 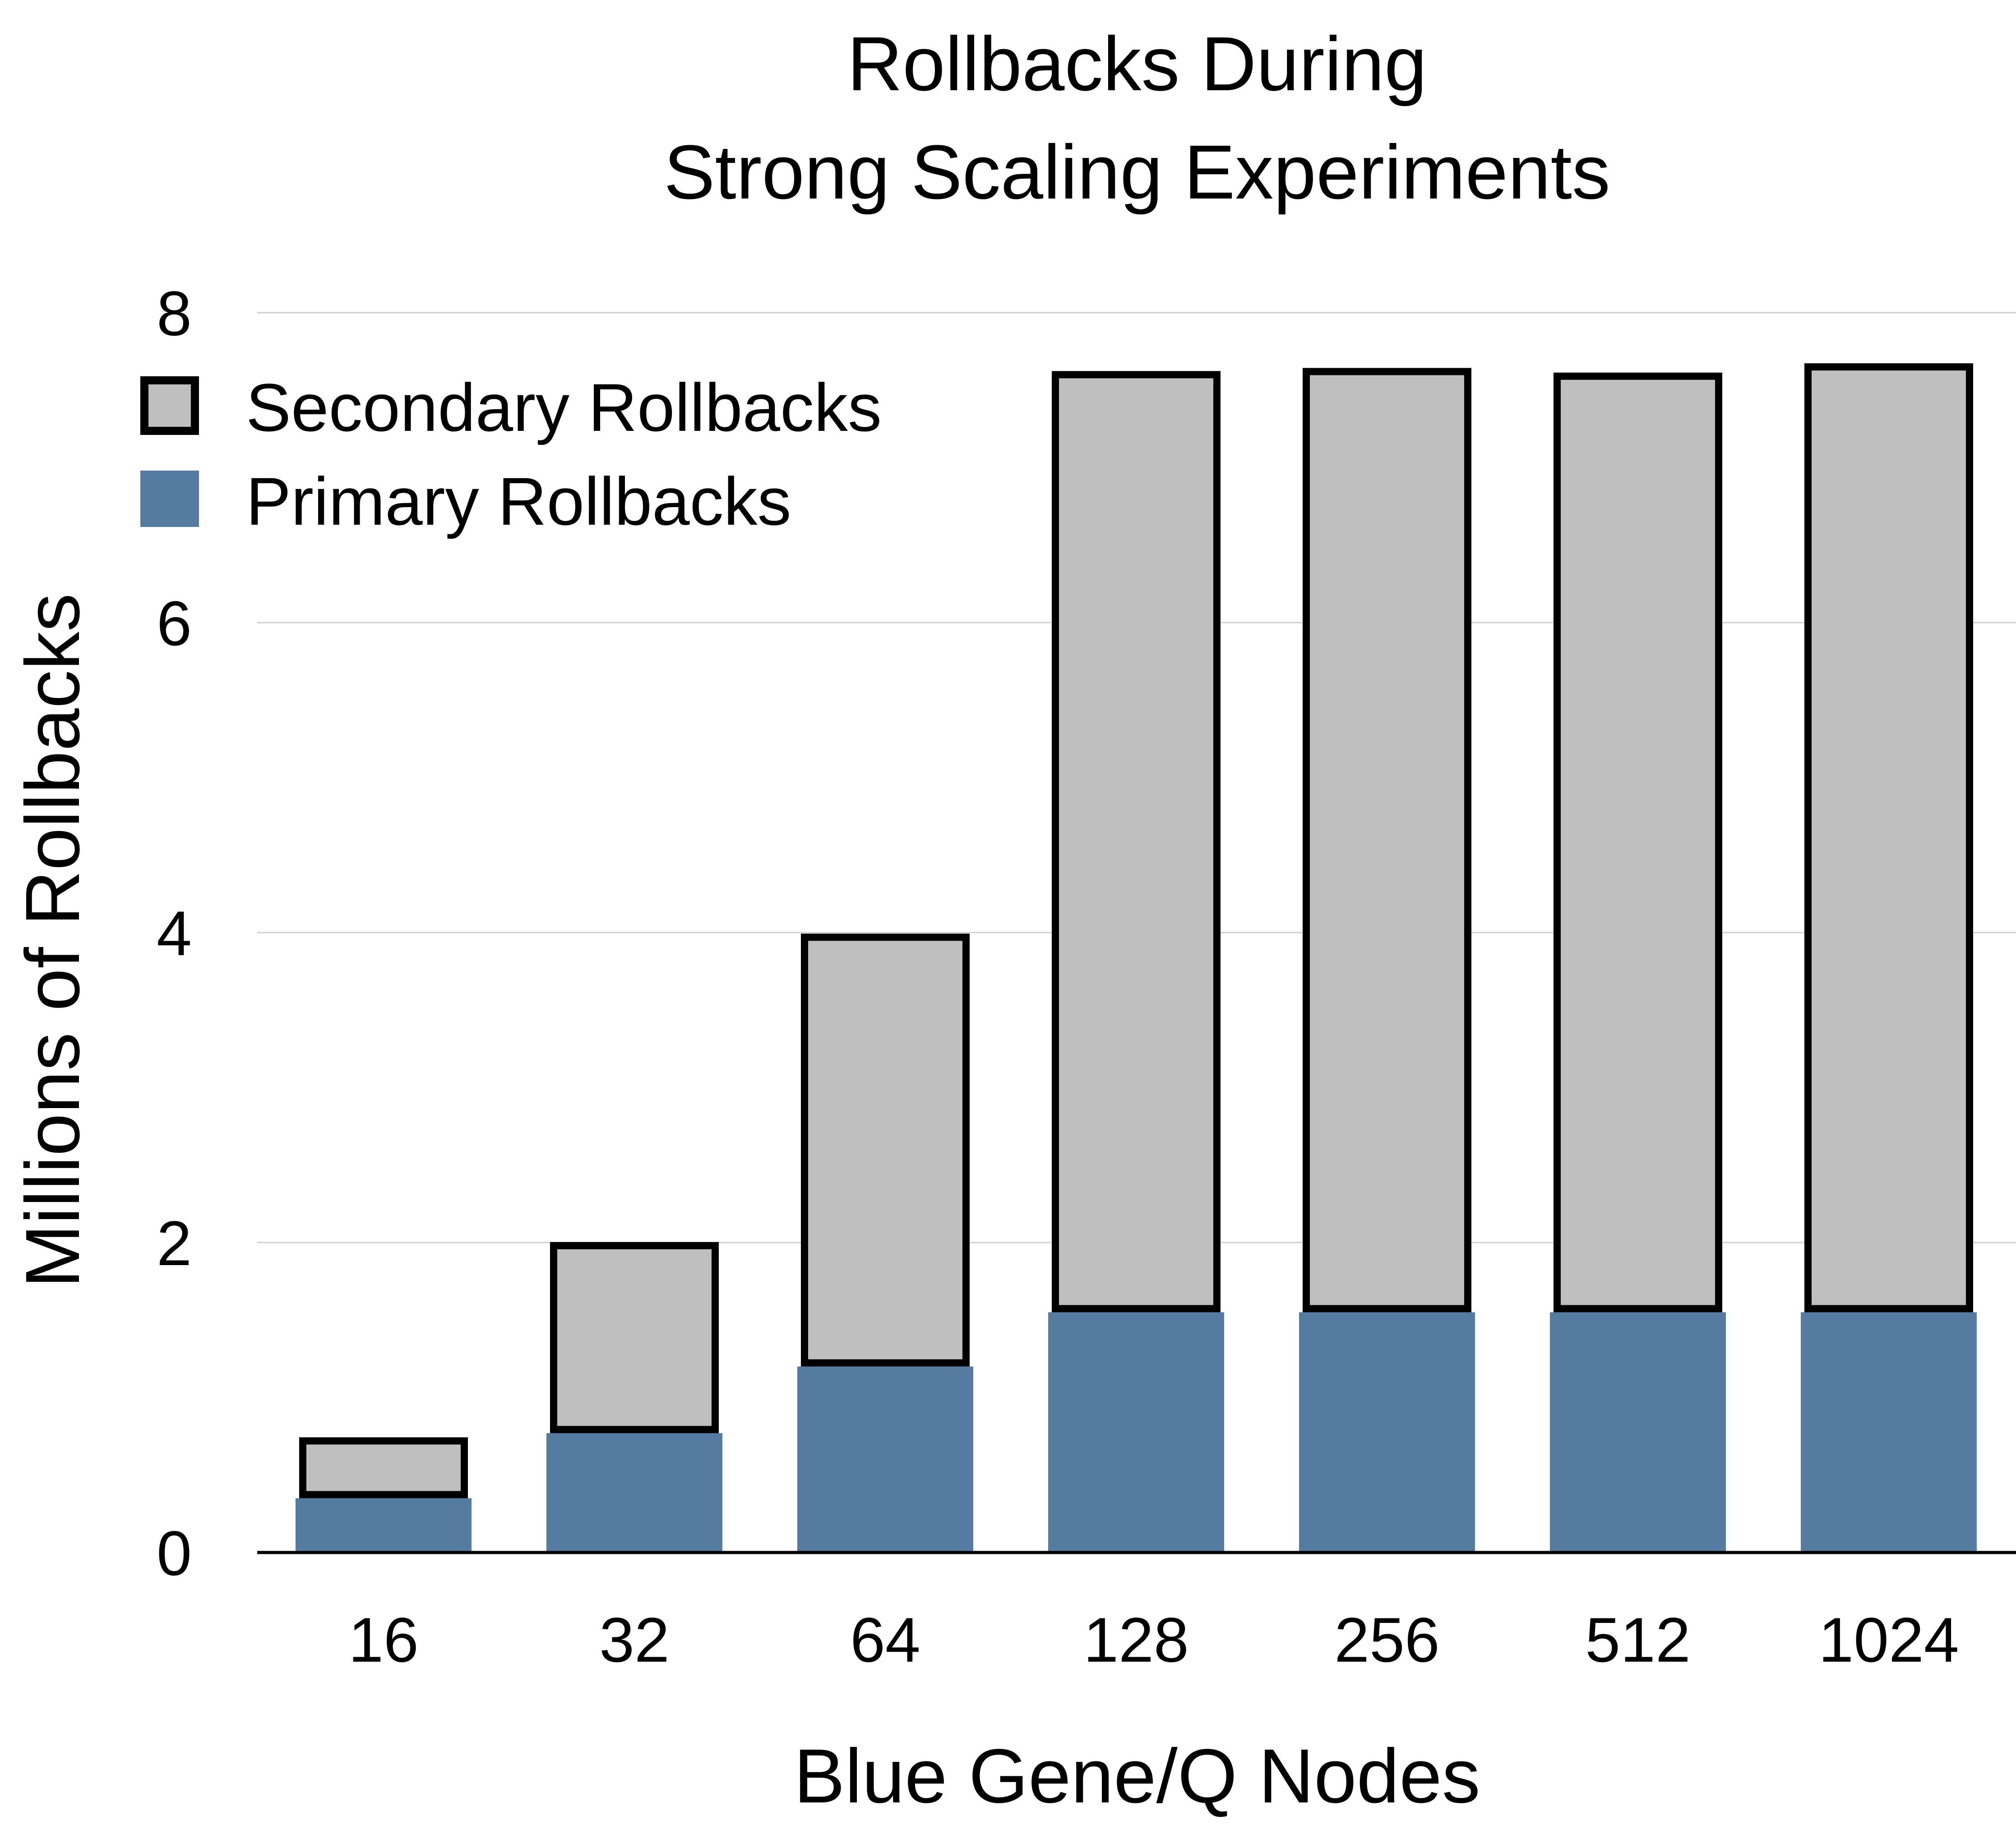 What do you see at coordinates (1137, 1776) in the screenshot?
I see `x-axis-label: Blue Gene/Q Nodes` at bounding box center [1137, 1776].